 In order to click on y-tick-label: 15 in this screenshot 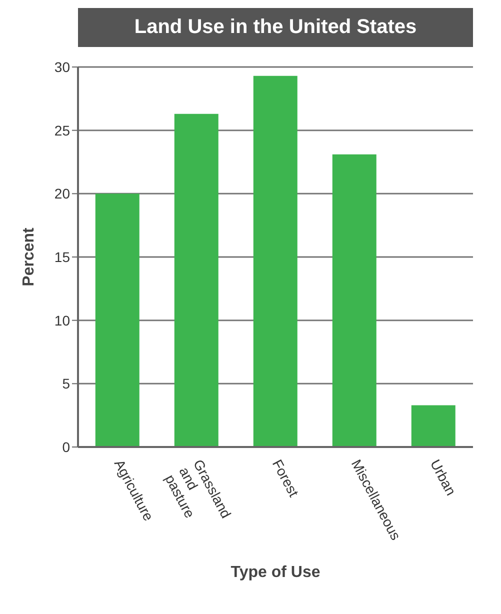, I will do `click(62, 256)`.